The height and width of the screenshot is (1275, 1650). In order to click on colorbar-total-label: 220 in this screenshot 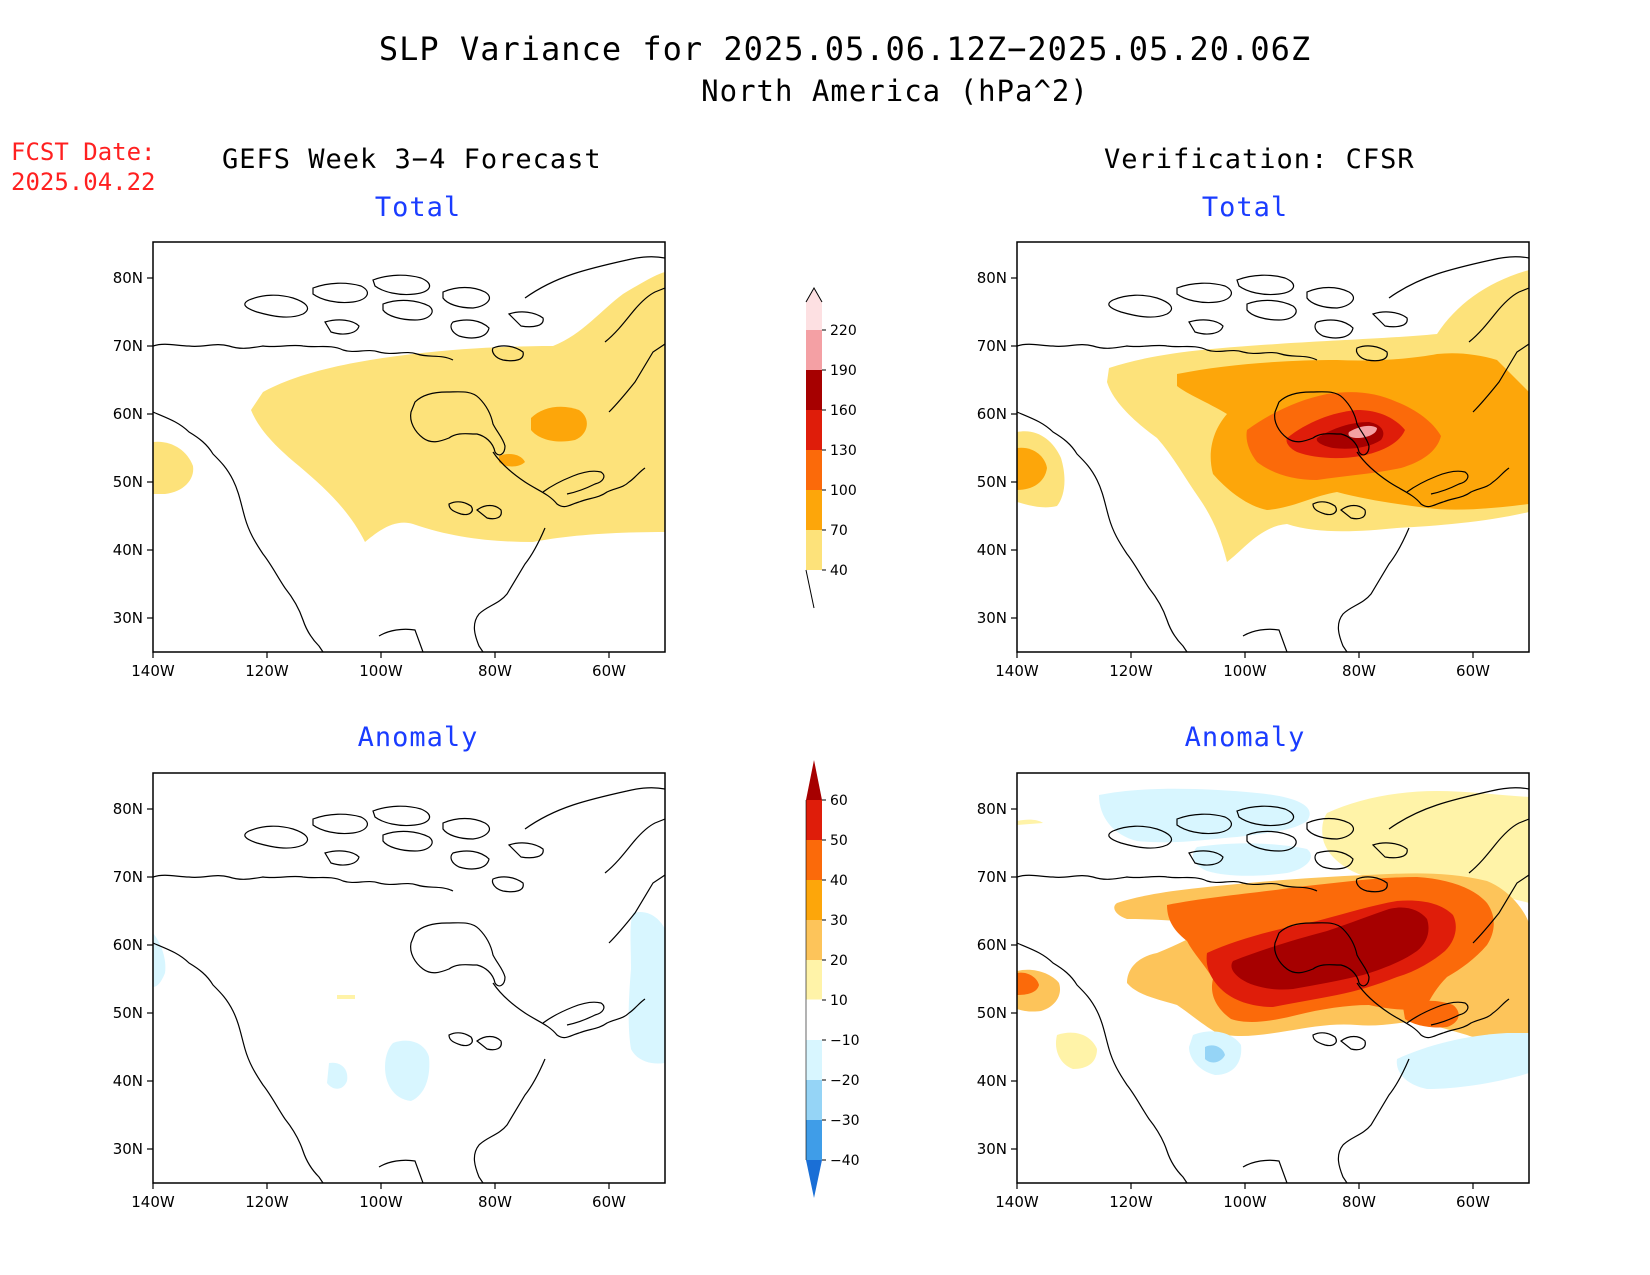, I will do `click(843, 331)`.